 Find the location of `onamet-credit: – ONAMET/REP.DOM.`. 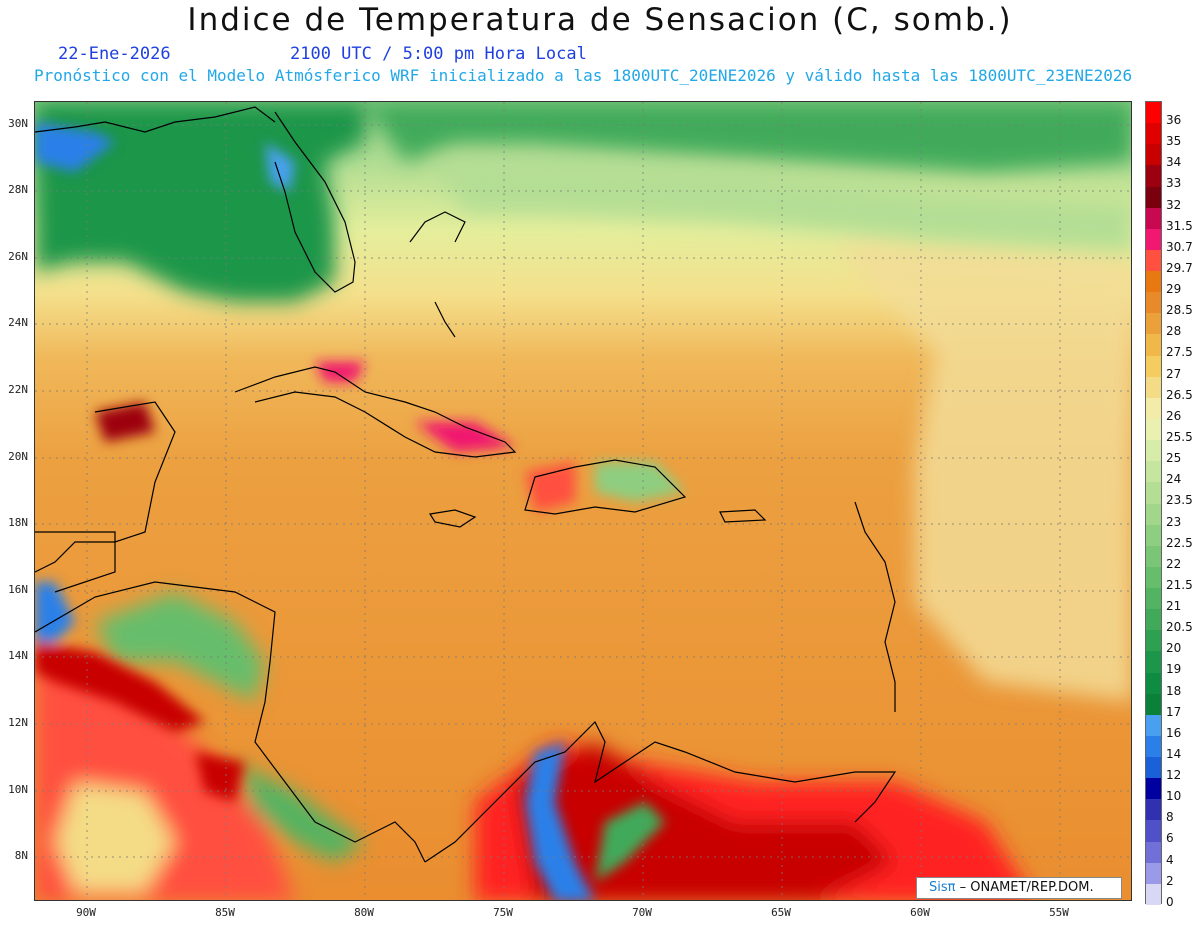

onamet-credit: – ONAMET/REP.DOM. is located at coordinates (1026, 887).